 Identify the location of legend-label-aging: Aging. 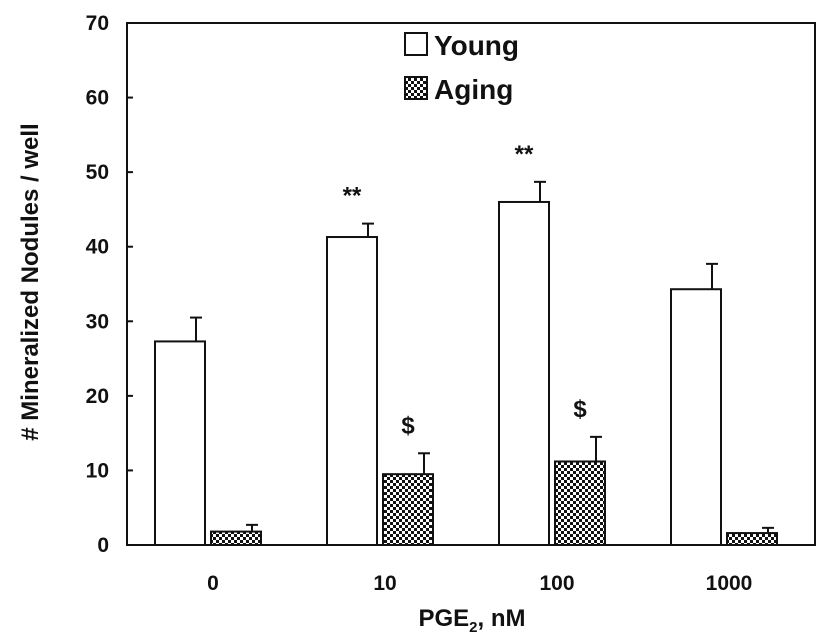
(473, 89).